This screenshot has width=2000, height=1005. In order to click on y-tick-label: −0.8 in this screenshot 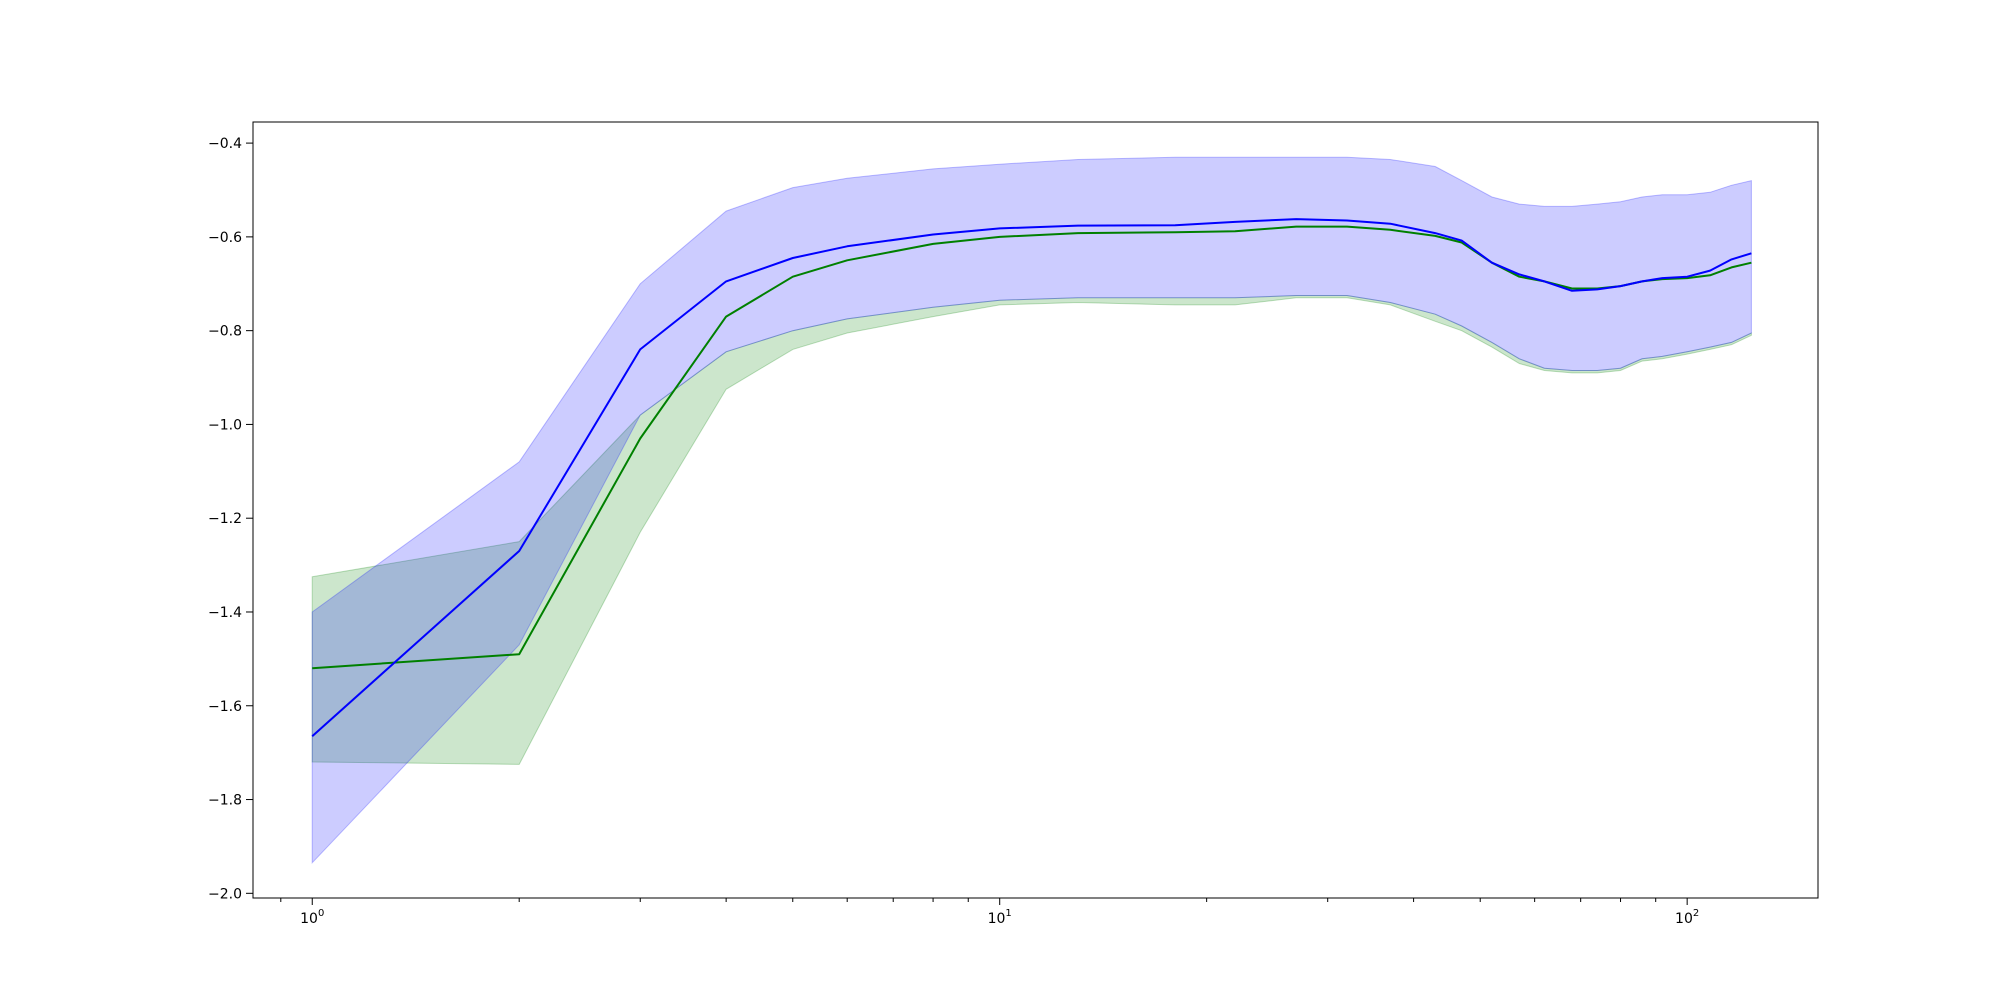, I will do `click(225, 332)`.